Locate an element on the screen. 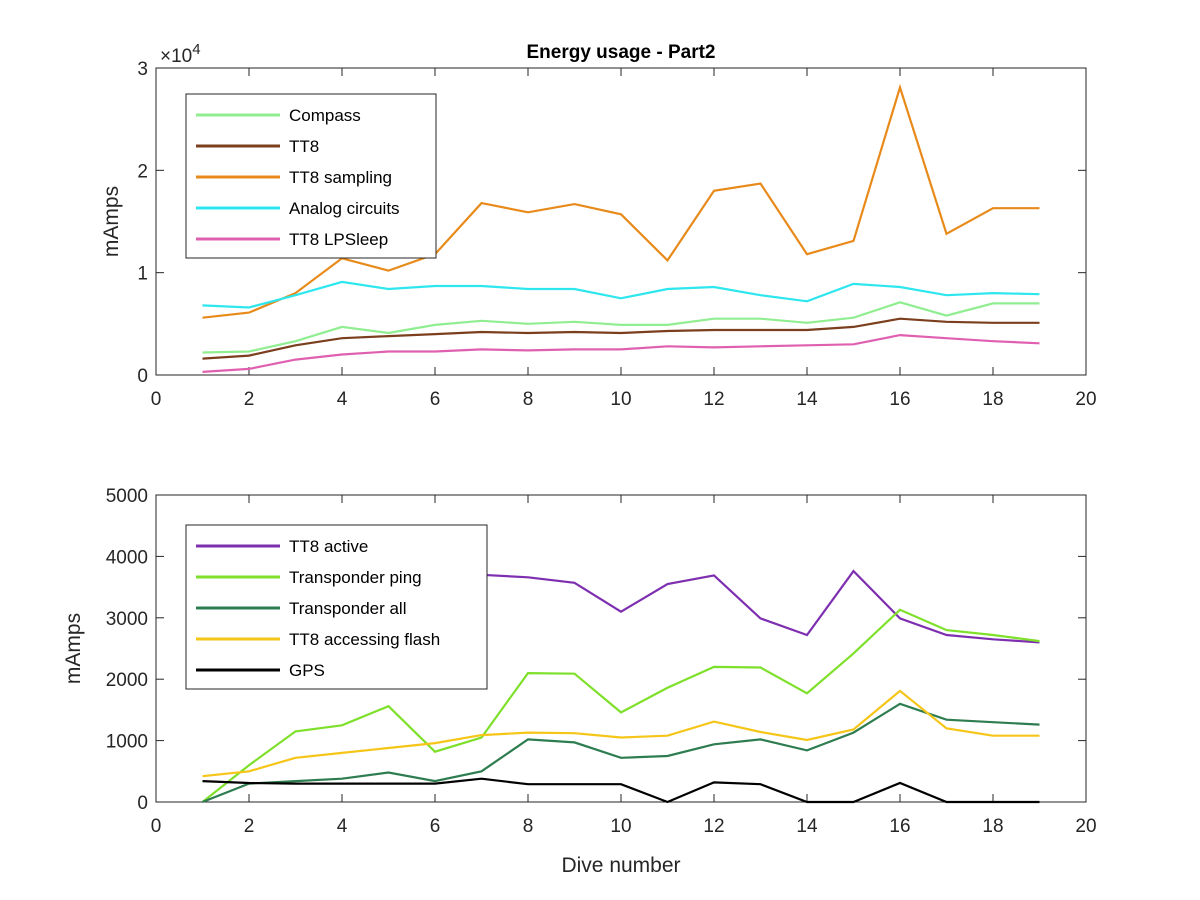  legend-entry: Transponder ping is located at coordinates (355, 577).